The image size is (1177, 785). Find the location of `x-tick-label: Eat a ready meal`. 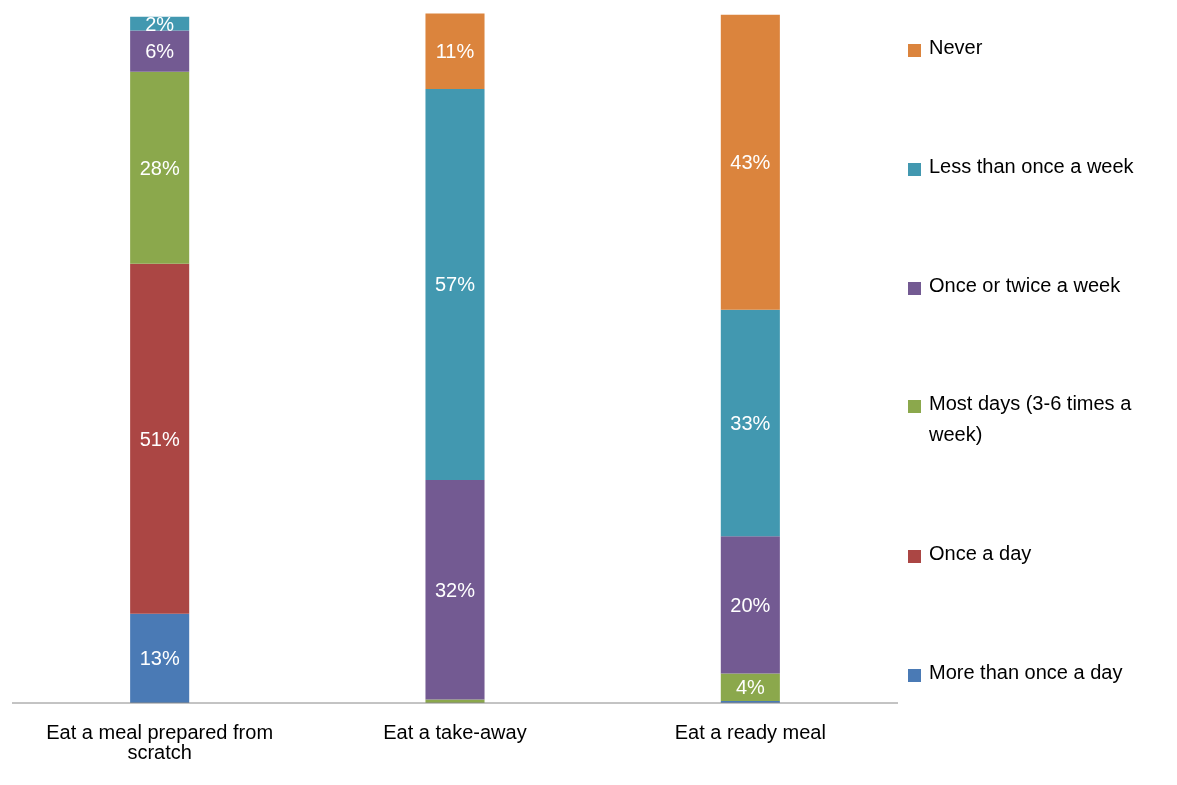

x-tick-label: Eat a ready meal is located at coordinates (750, 732).